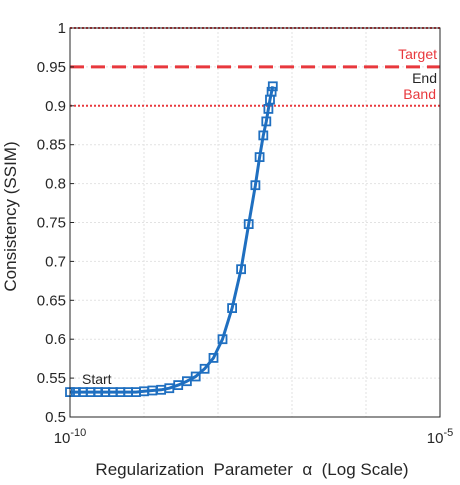 Image resolution: width=460 pixels, height=485 pixels. I want to click on y-tick-label: 0.75, so click(51, 223).